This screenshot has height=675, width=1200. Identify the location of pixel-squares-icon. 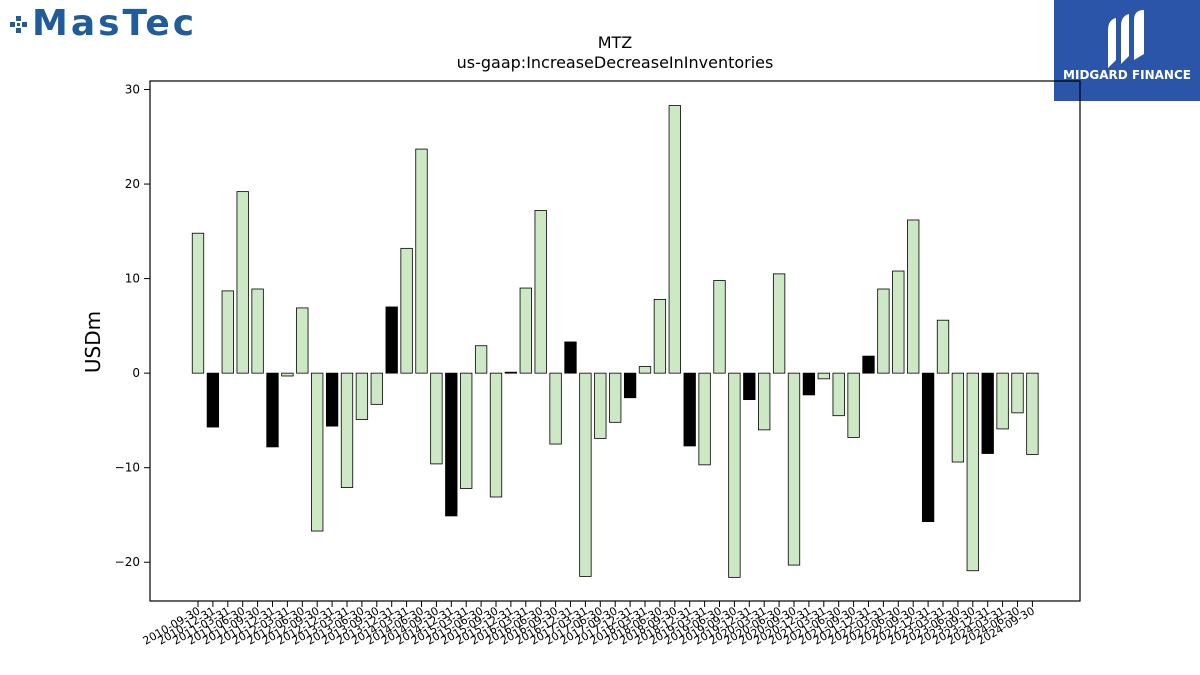
(18, 24).